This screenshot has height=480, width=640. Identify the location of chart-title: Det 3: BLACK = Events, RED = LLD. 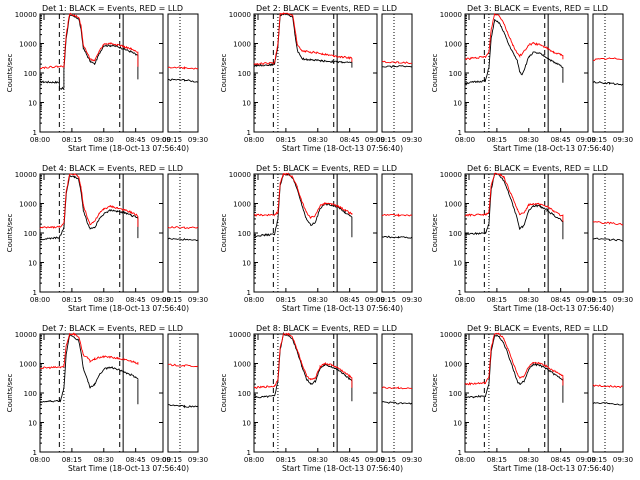
(537, 8).